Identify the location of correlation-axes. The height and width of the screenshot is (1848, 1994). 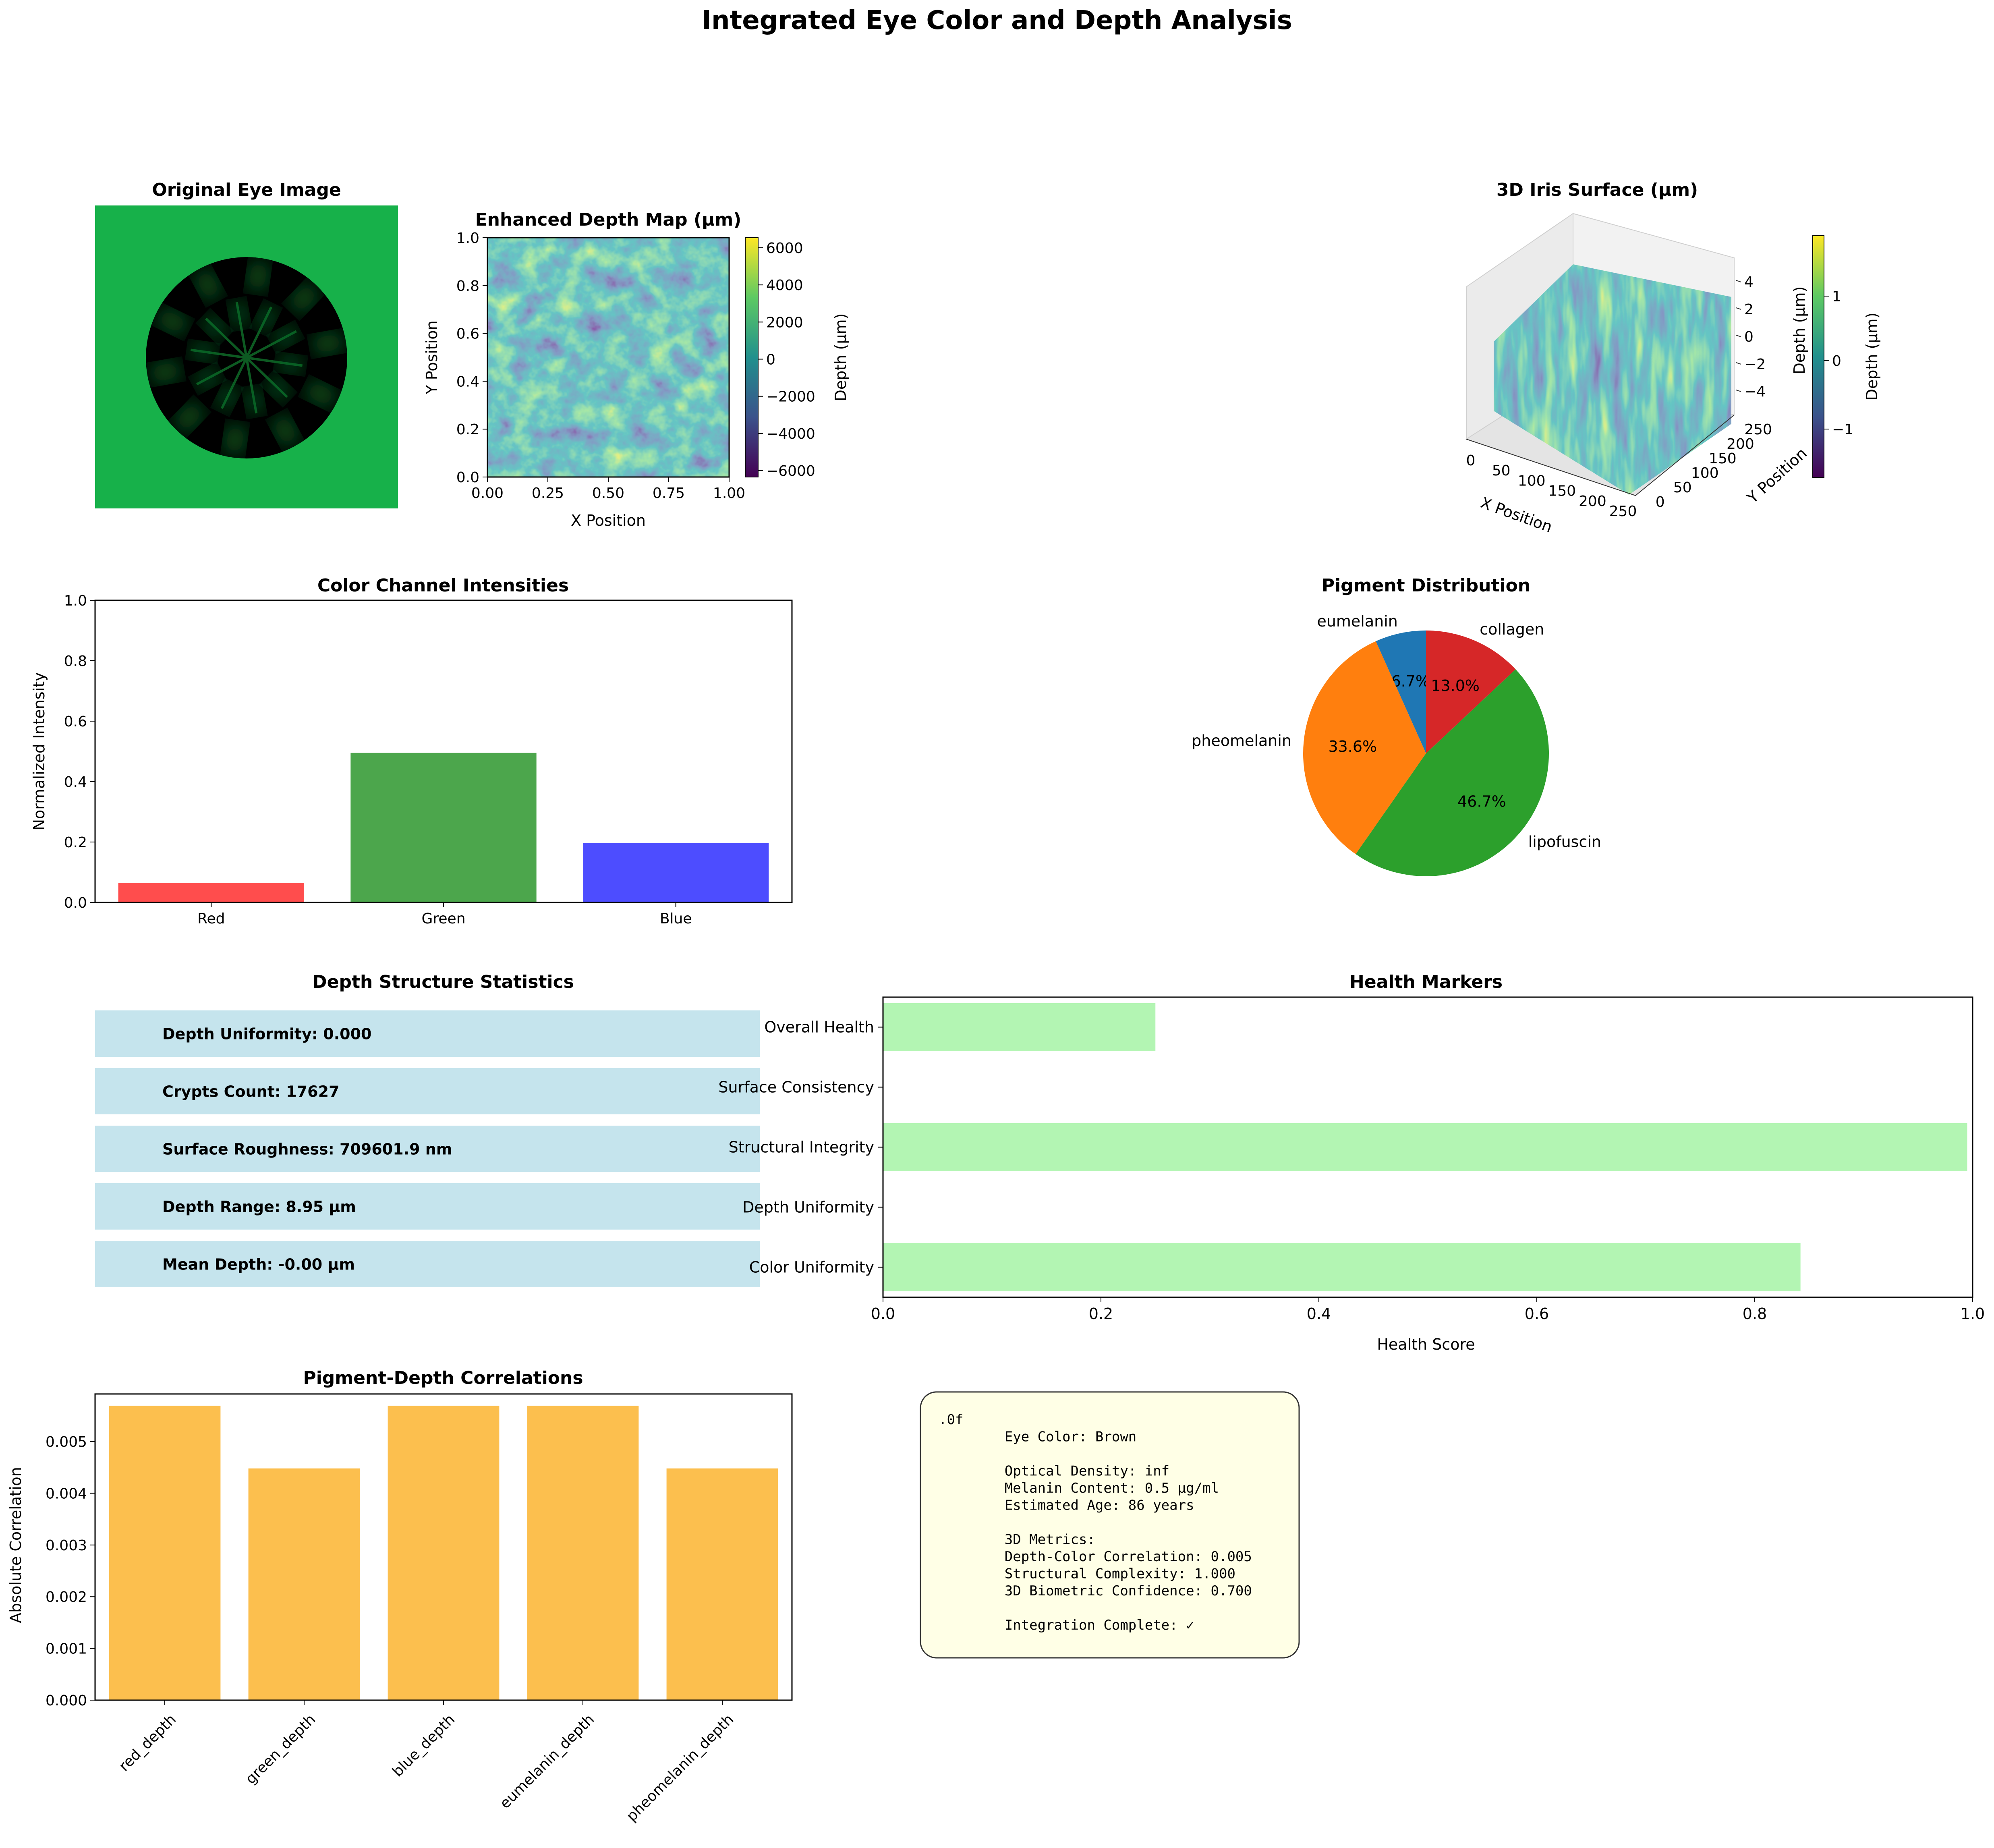
(443, 1547).